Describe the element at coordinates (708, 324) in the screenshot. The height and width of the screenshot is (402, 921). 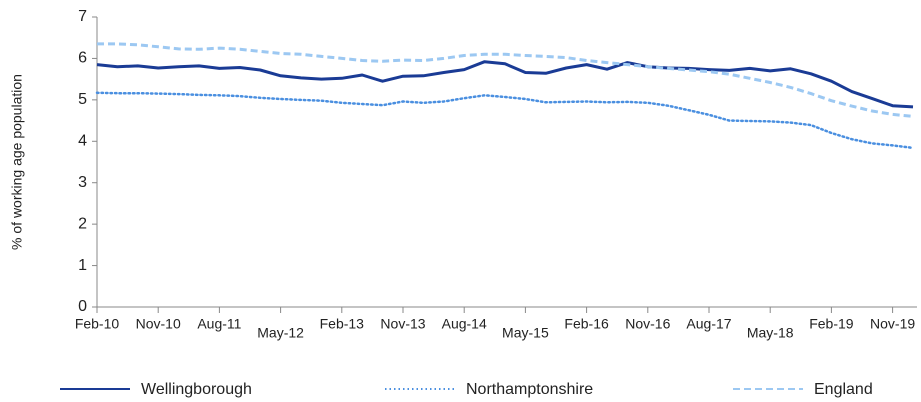
I see `x-tick-label: Aug-17` at that location.